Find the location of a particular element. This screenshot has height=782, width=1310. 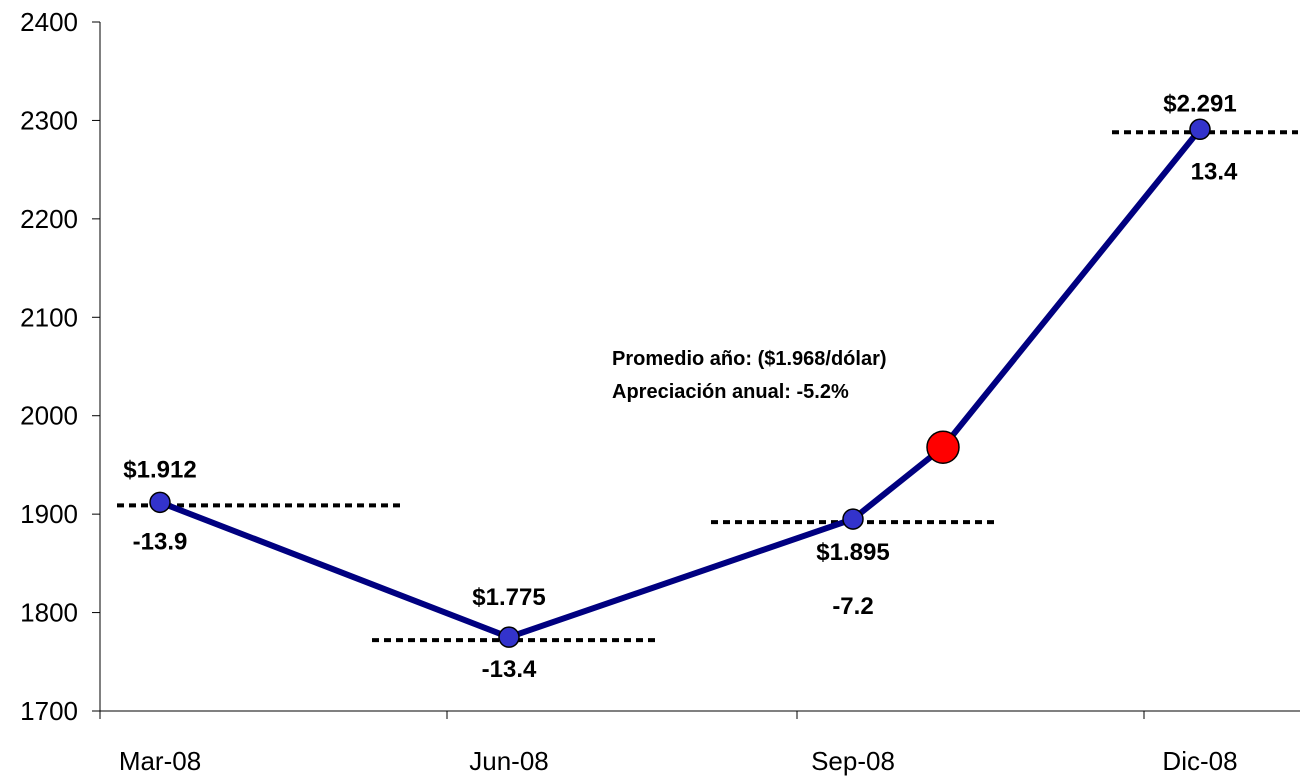

price-label: $1.895 is located at coordinates (852, 552).